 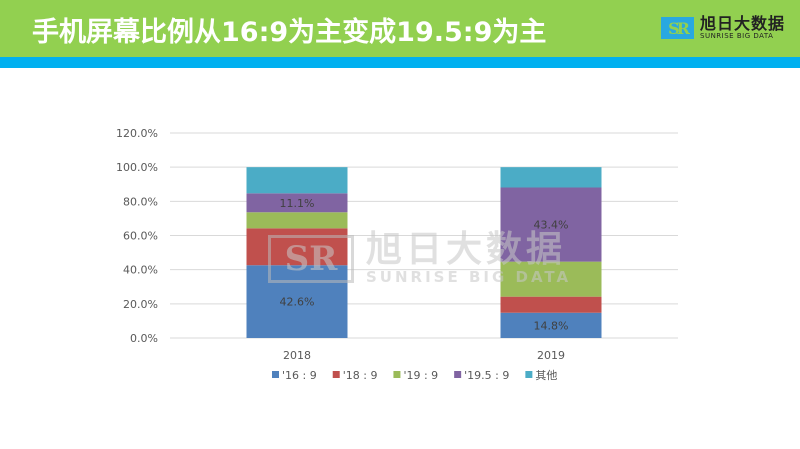 What do you see at coordinates (420, 375) in the screenshot?
I see `legend-label: '19 : 9` at bounding box center [420, 375].